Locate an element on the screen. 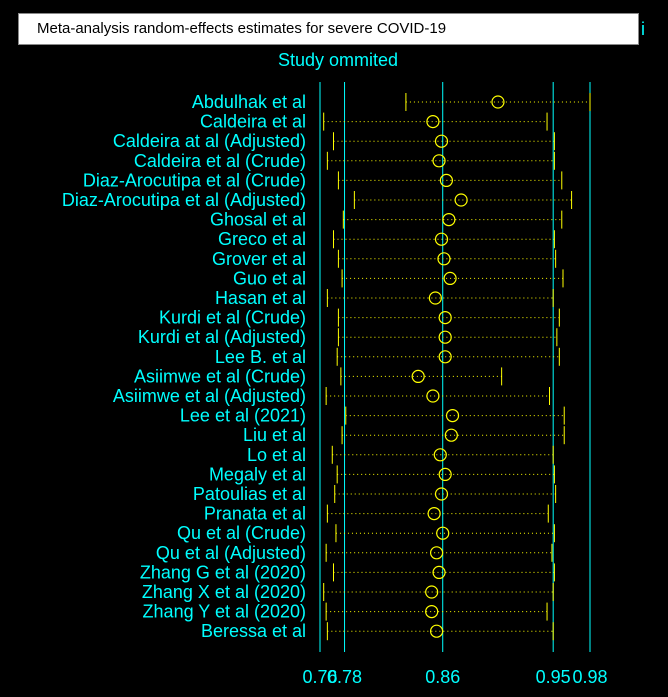  study-label: Patoulias et al is located at coordinates (249, 494).